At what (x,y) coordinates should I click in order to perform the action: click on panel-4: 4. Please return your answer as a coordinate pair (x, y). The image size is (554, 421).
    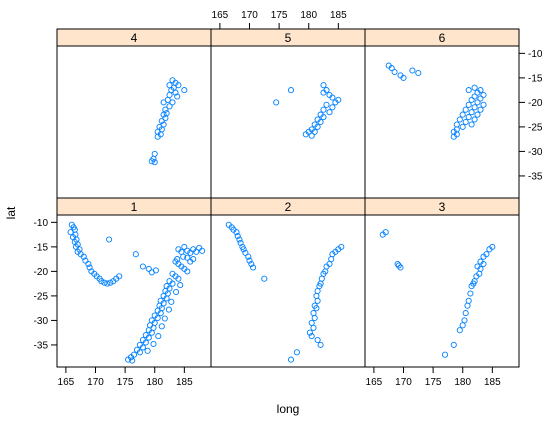
    Looking at the image, I should click on (134, 113).